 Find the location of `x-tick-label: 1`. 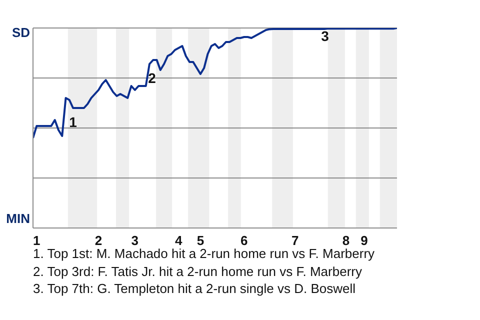

x-tick-label: 1 is located at coordinates (36, 240).